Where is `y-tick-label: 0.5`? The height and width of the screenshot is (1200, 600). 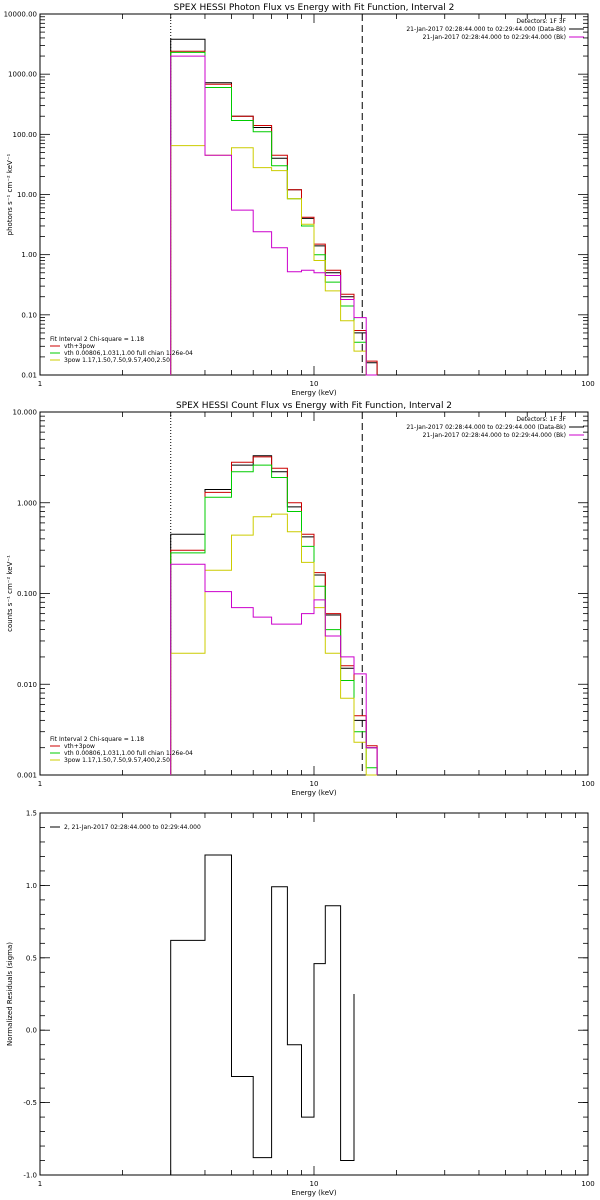 y-tick-label: 0.5 is located at coordinates (31, 958).